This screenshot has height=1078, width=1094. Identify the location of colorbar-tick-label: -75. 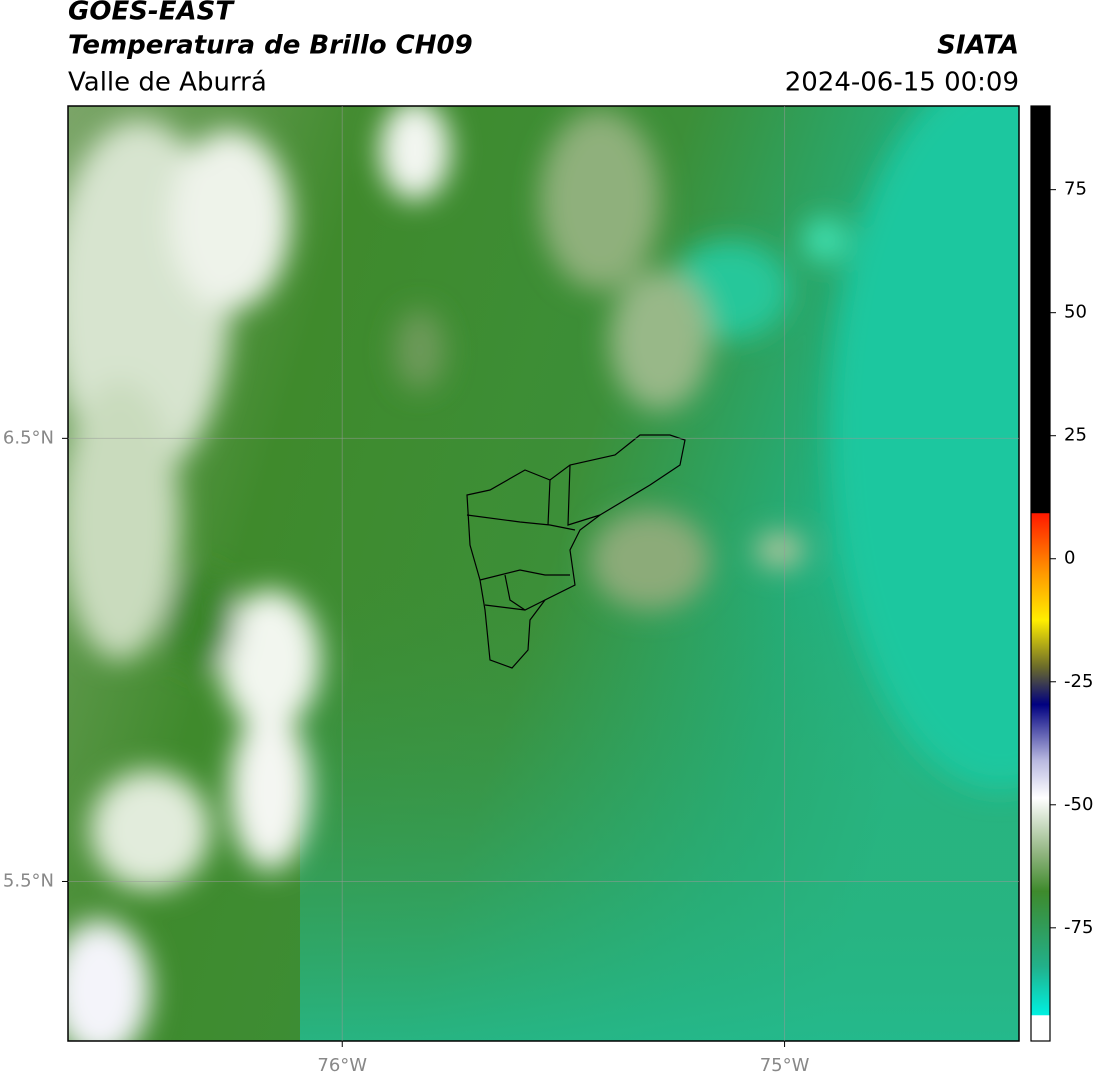
(1078, 927).